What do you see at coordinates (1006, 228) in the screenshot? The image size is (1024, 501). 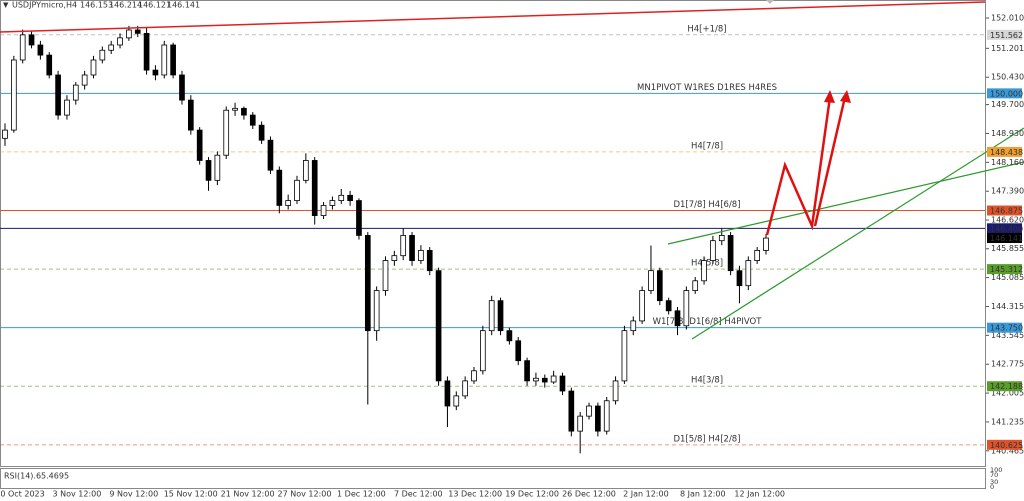 I see `price-label: 146.400` at bounding box center [1006, 228].